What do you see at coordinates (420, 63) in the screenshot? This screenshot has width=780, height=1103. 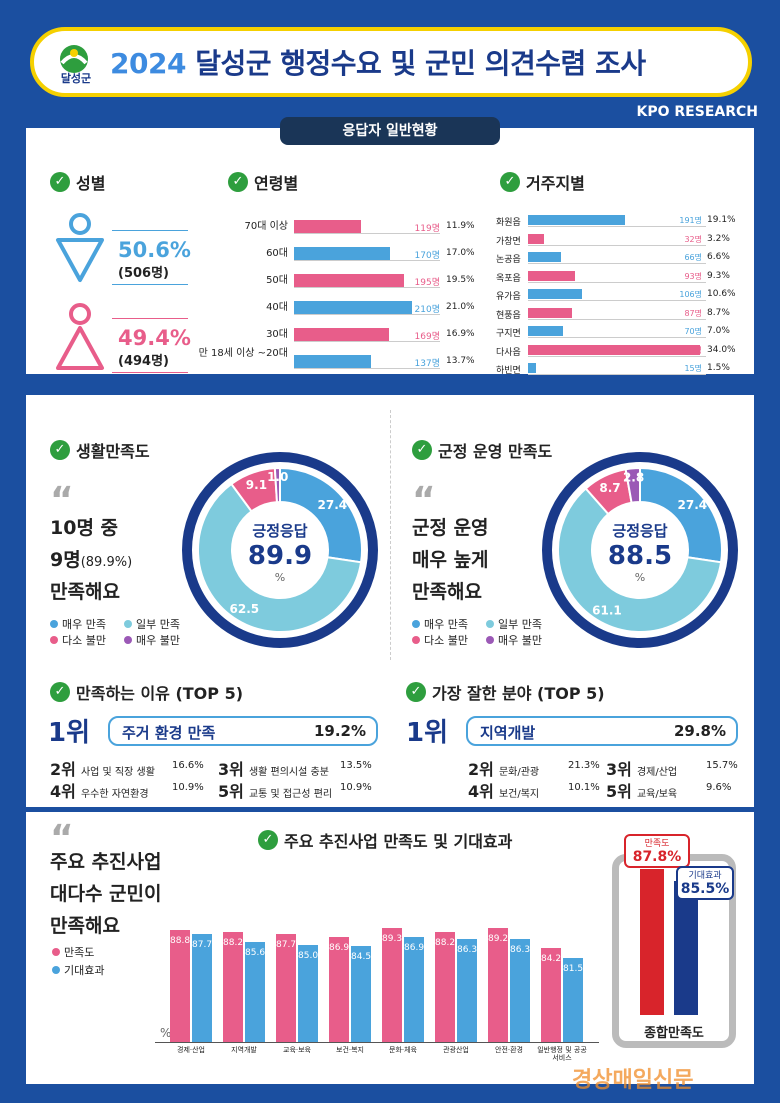 I see `title-text: 달성군 행정수요 및 군민 의견수렴 조사` at bounding box center [420, 63].